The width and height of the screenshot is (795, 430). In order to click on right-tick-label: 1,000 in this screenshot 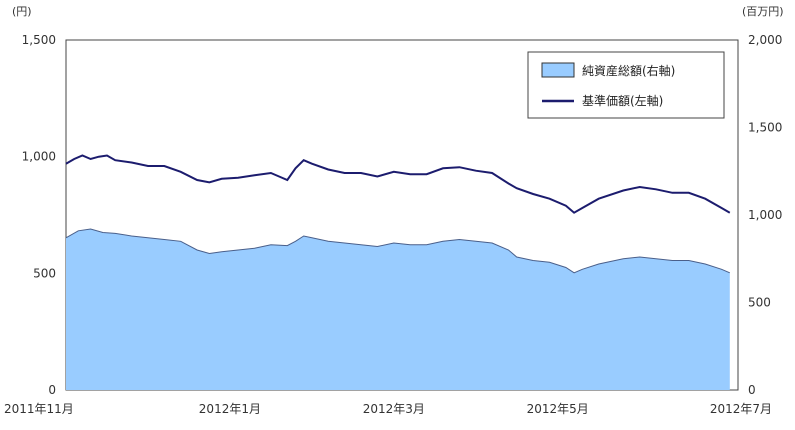, I will do `click(765, 215)`.